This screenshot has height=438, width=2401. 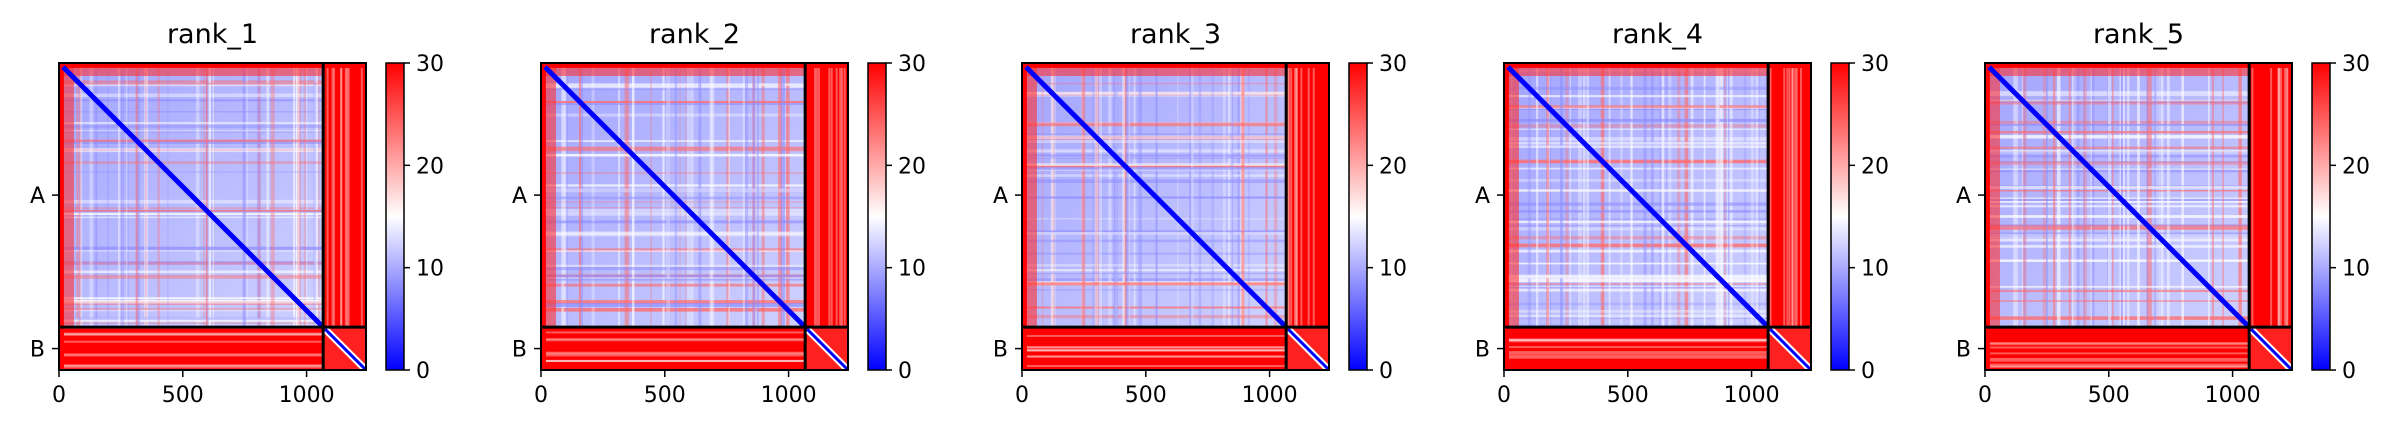 I want to click on x-tick-label: 0, so click(x=541, y=395).